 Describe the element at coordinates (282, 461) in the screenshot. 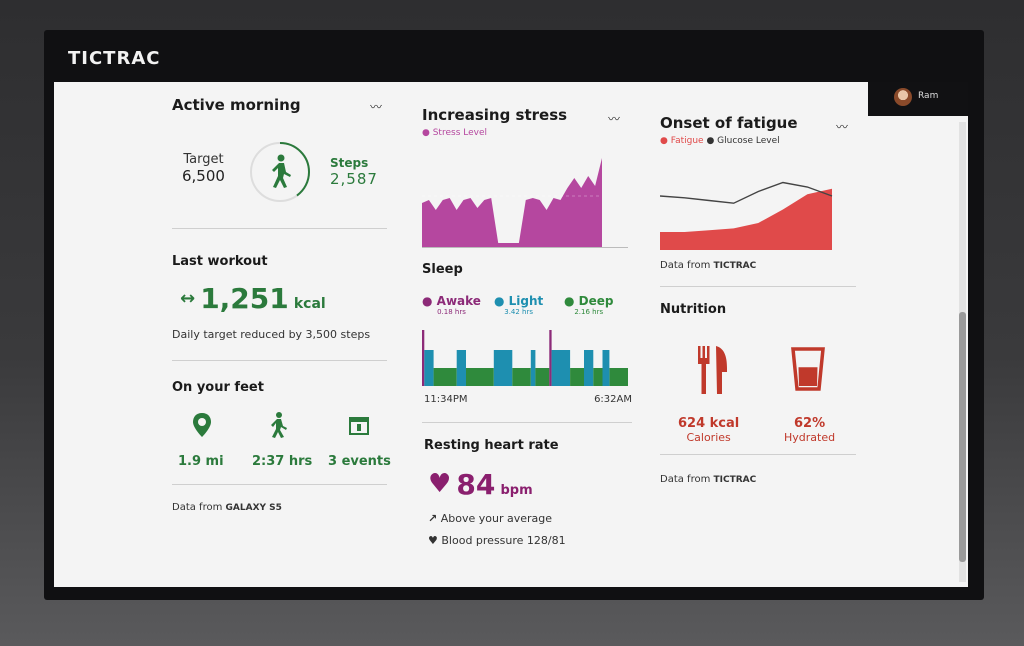

I see `duration-value: 2:37 hrs` at that location.